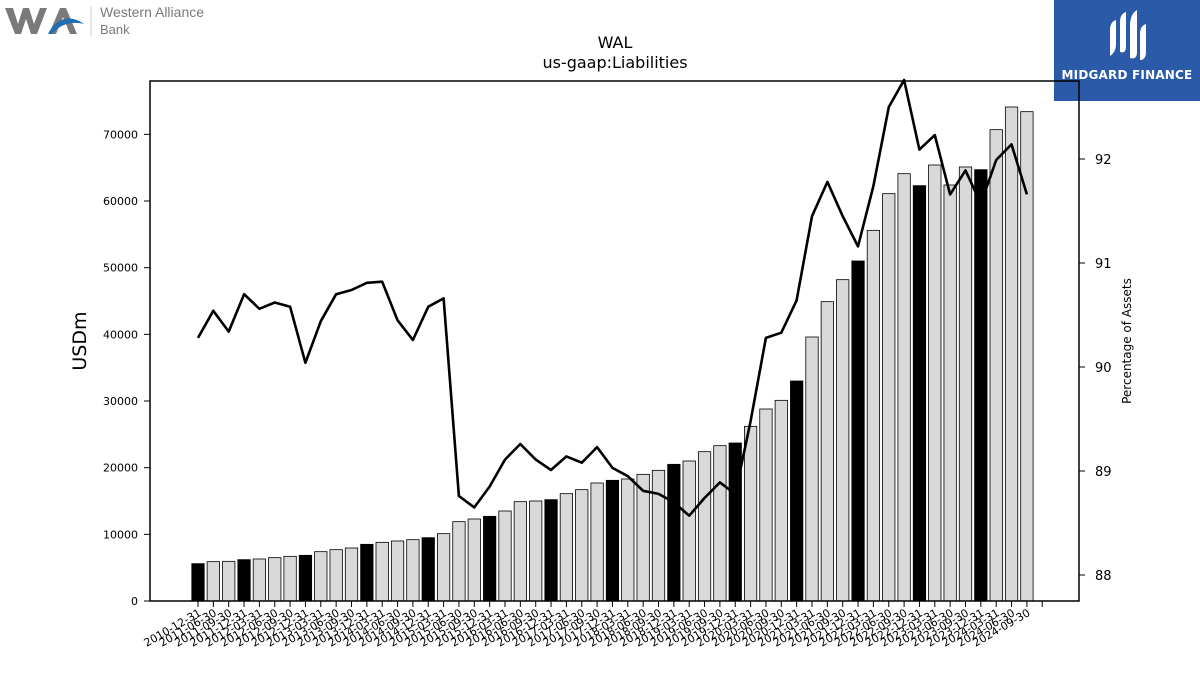 This screenshot has width=1200, height=675. What do you see at coordinates (1103, 576) in the screenshot?
I see `y2-tick-label: 88` at bounding box center [1103, 576].